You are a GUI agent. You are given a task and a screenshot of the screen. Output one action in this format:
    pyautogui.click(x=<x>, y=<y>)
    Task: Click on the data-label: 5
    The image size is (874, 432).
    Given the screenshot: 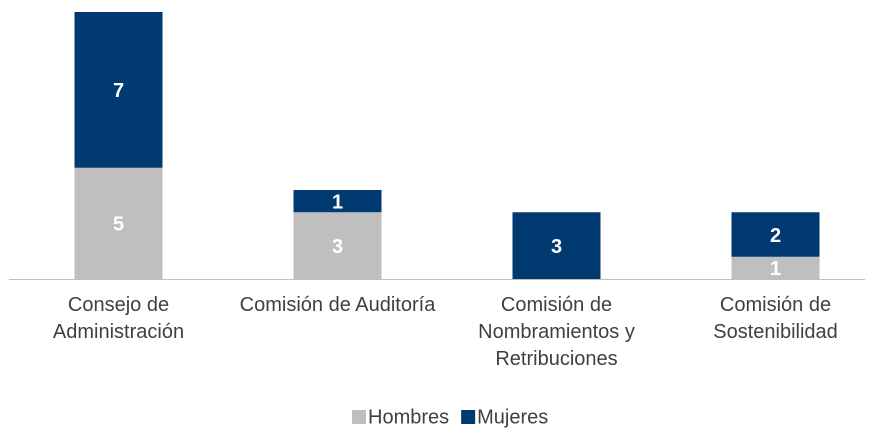 What is the action you would take?
    pyautogui.click(x=118, y=225)
    